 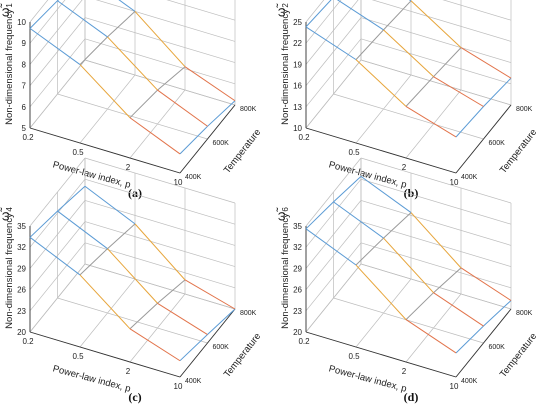 I want to click on y-tick-label: 16, so click(x=297, y=86).